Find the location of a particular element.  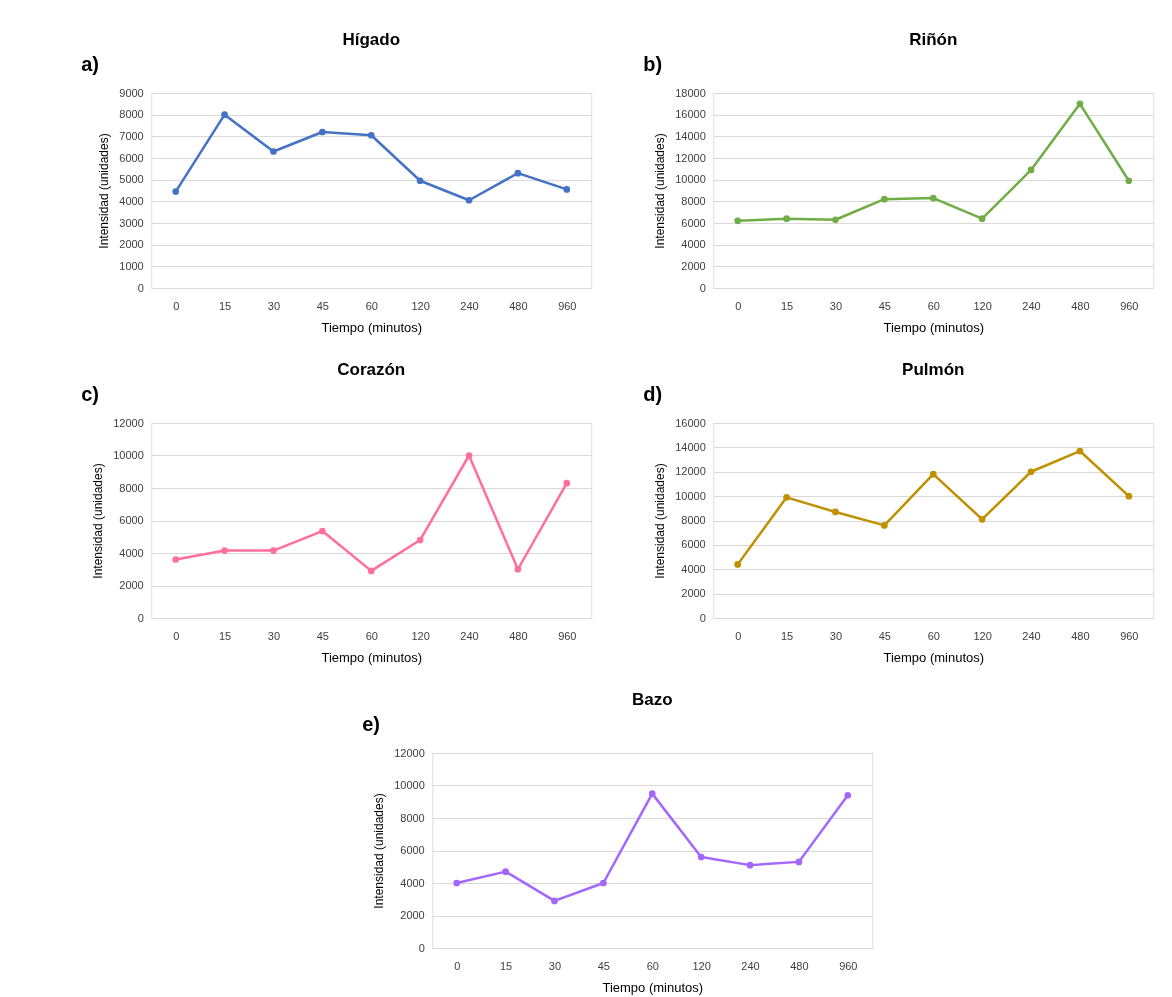

y-tick-label: 16000 is located at coordinates (690, 422).